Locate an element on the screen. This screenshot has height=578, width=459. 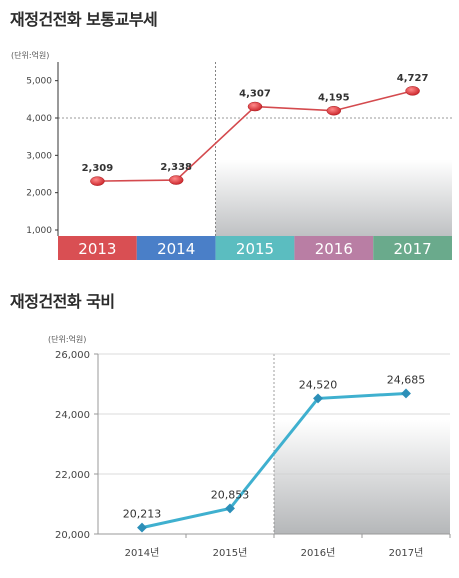
chart2-ytick-label: 20,000 is located at coordinates (72, 535).